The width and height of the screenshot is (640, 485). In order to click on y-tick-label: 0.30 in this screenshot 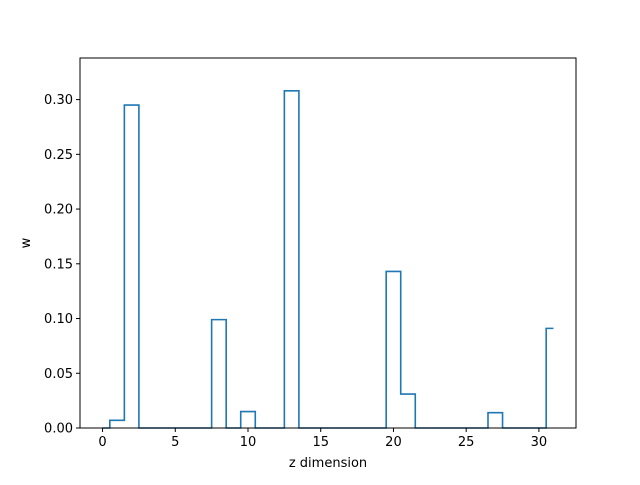, I will do `click(58, 100)`.